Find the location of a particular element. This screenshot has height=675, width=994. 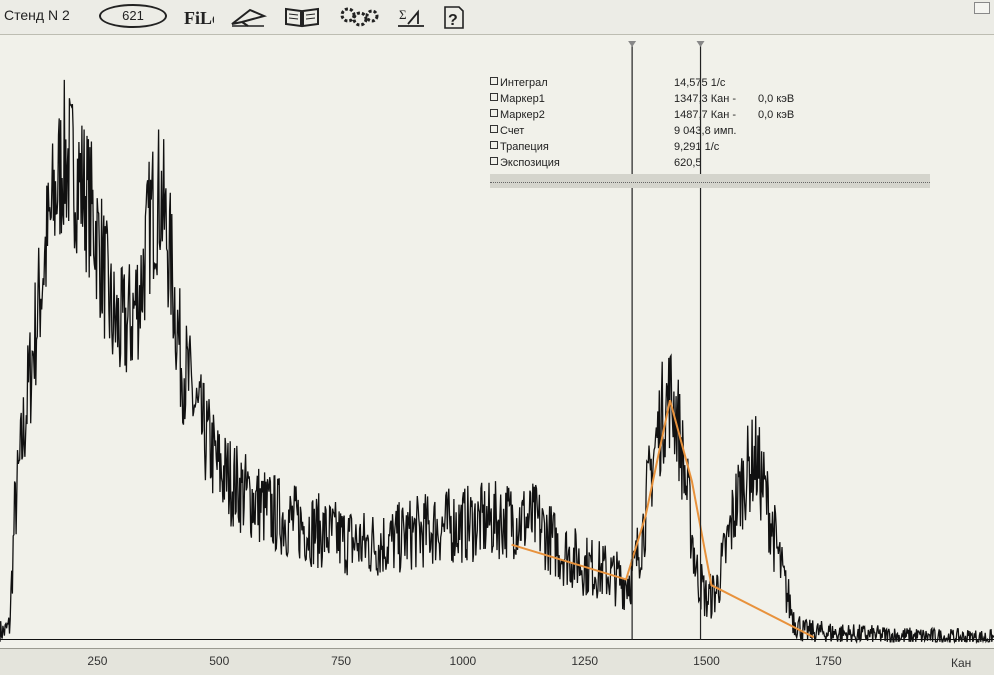

info-row-value: 9 043,8 имп. is located at coordinates (705, 131).